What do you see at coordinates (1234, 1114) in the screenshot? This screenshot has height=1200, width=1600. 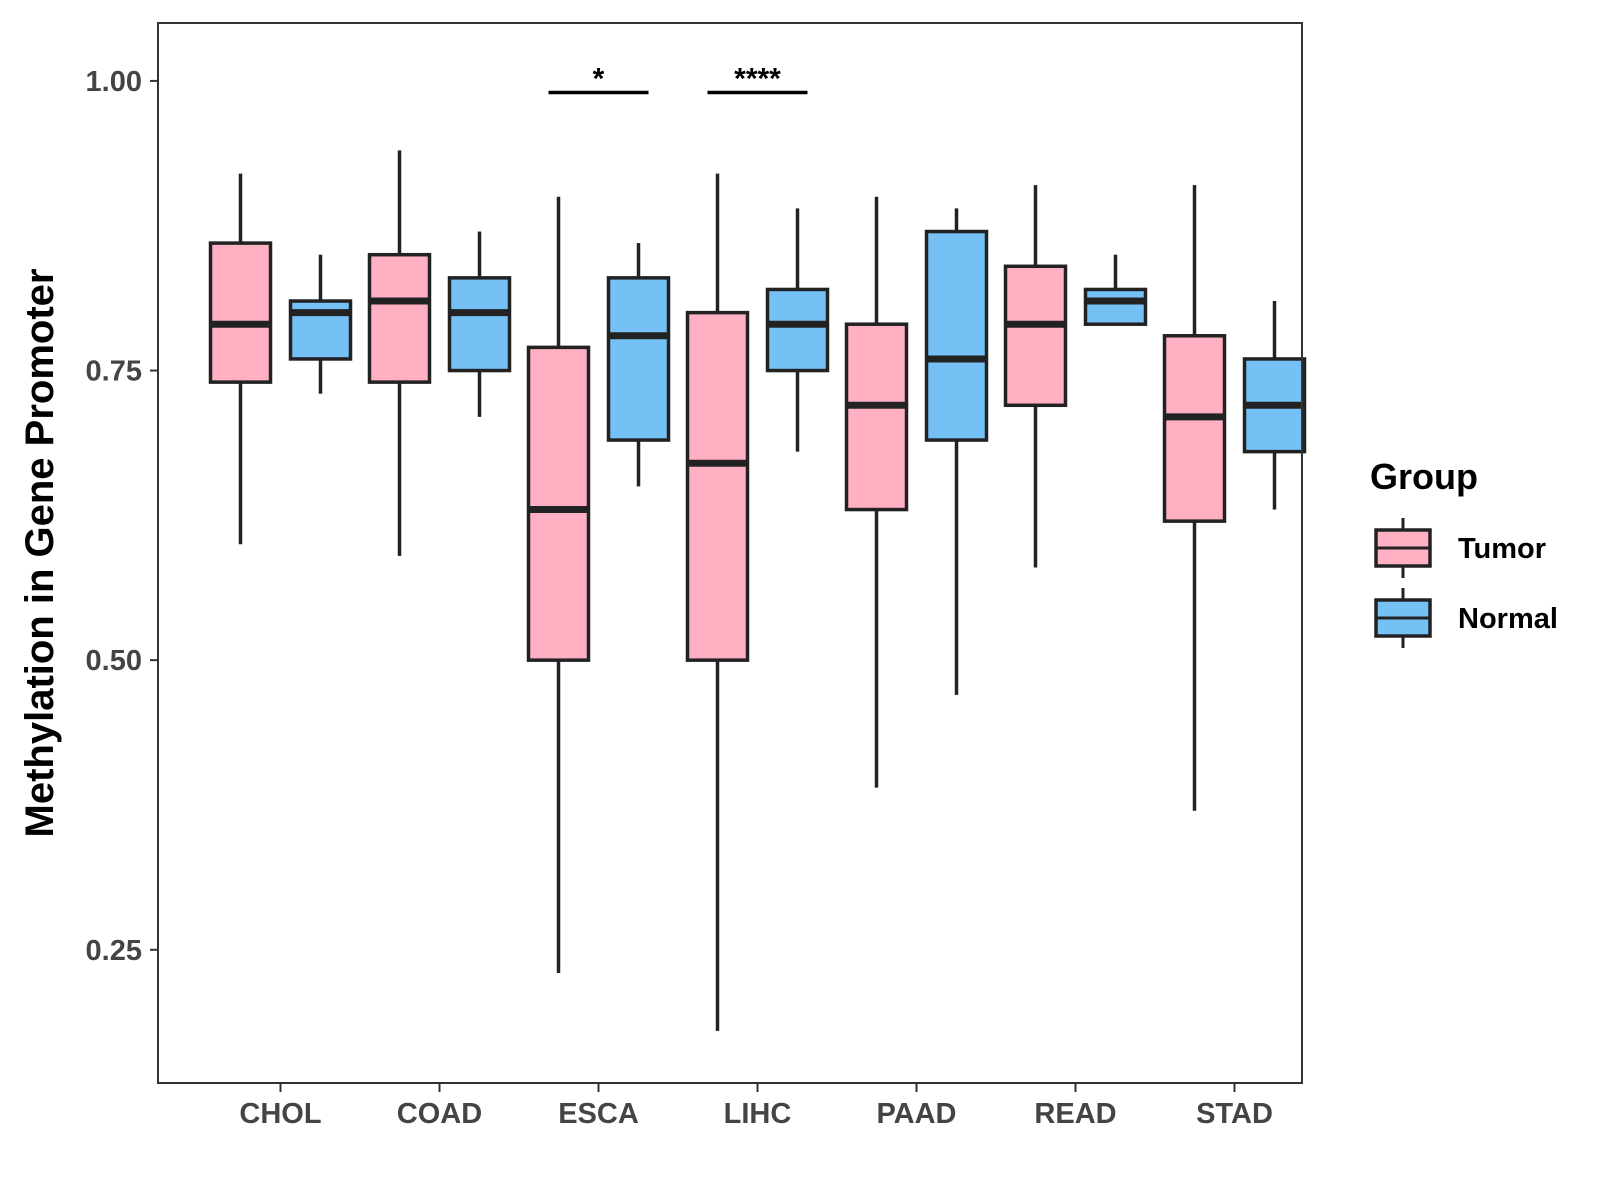 I see `x-tick-label-stad: STAD` at bounding box center [1234, 1114].